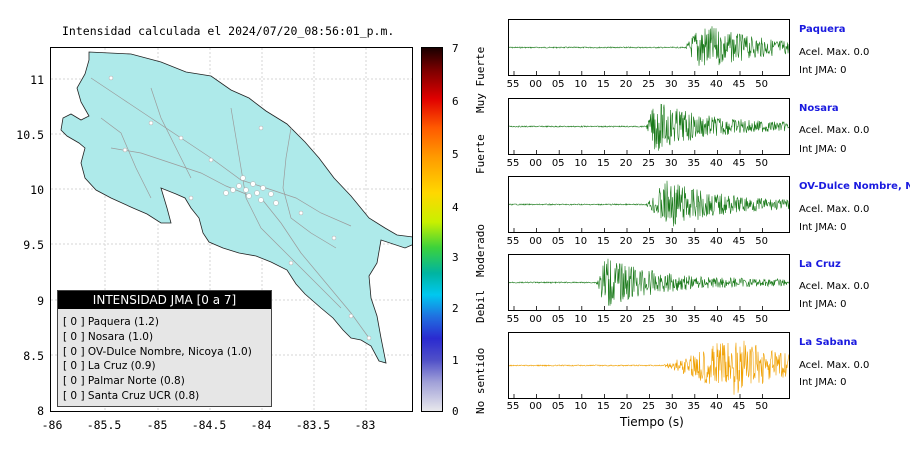 Image resolution: width=910 pixels, height=460 pixels. What do you see at coordinates (52, 425) in the screenshot?
I see `lon-tick: -86` at bounding box center [52, 425].